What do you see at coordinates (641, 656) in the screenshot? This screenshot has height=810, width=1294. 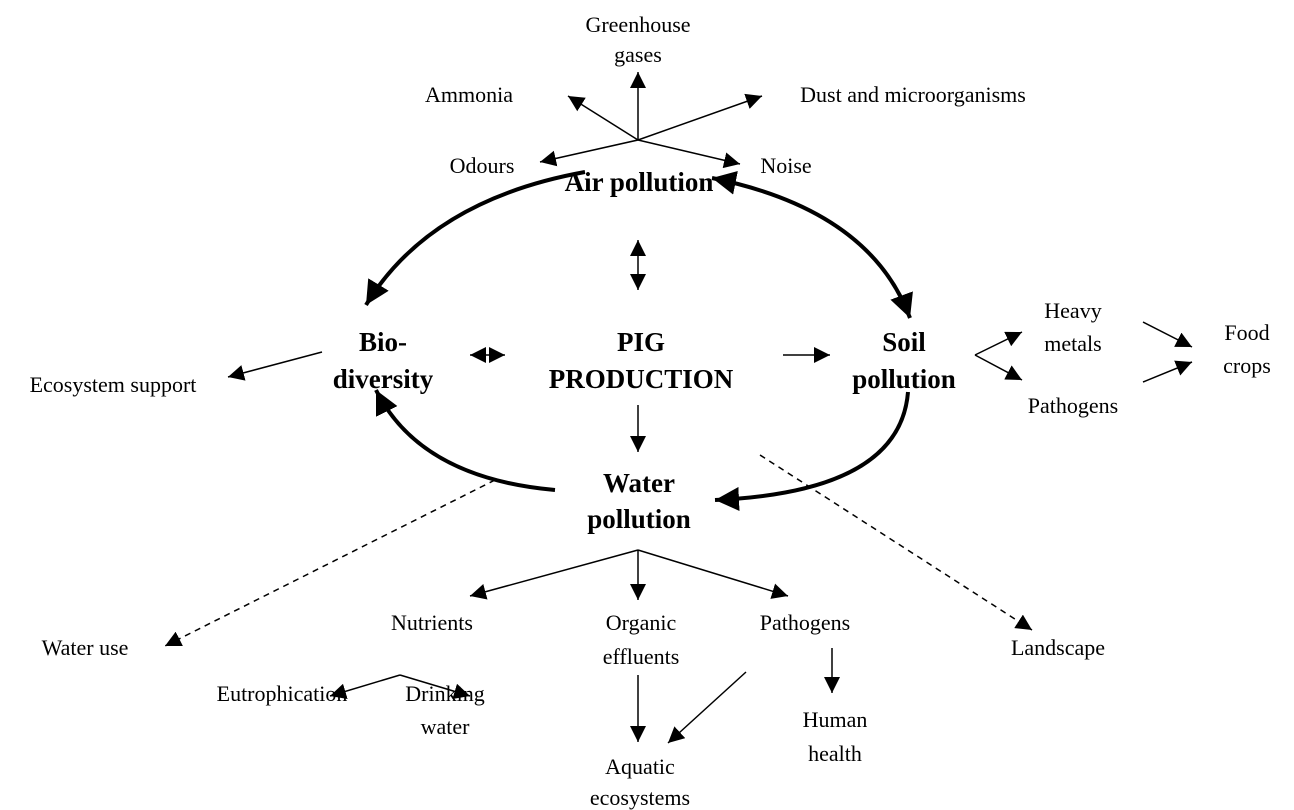 I see `node-label: effluents` at bounding box center [641, 656].